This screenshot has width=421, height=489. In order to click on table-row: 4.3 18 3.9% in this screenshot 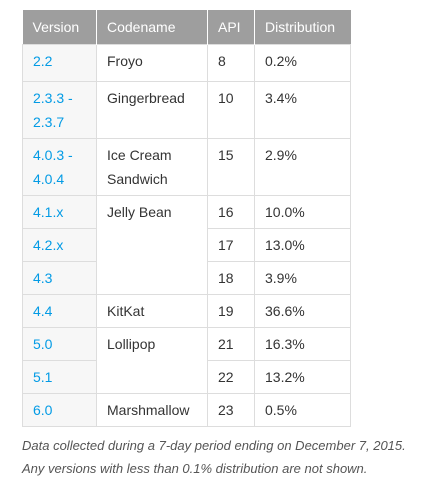, I will do `click(186, 277)`.